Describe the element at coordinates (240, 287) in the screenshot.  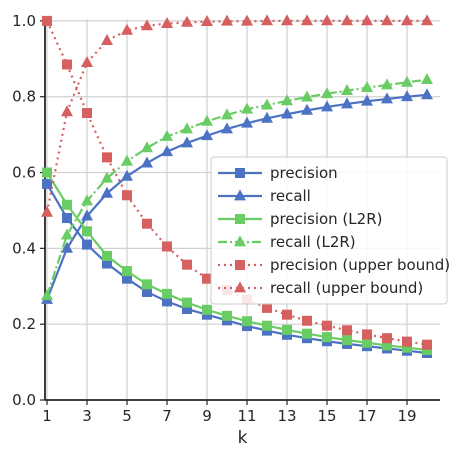
I see `legend-marker-recall-upper-bound` at that location.